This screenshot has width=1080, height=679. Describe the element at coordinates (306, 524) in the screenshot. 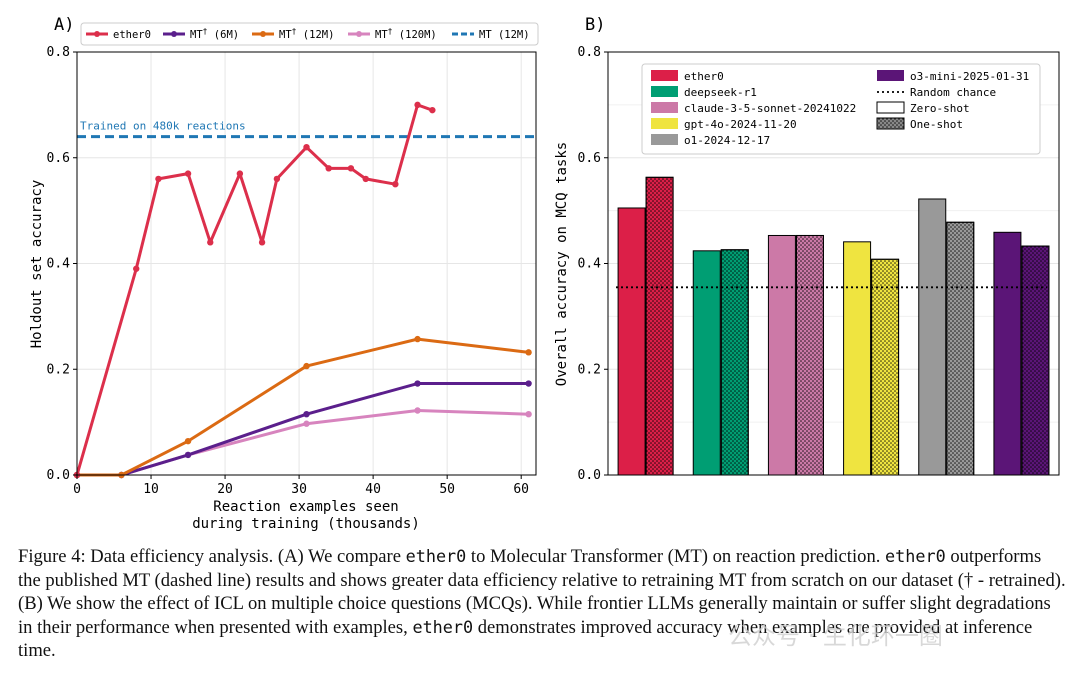

I see `panel-a-xlabel-line2: during training (thousands)` at that location.